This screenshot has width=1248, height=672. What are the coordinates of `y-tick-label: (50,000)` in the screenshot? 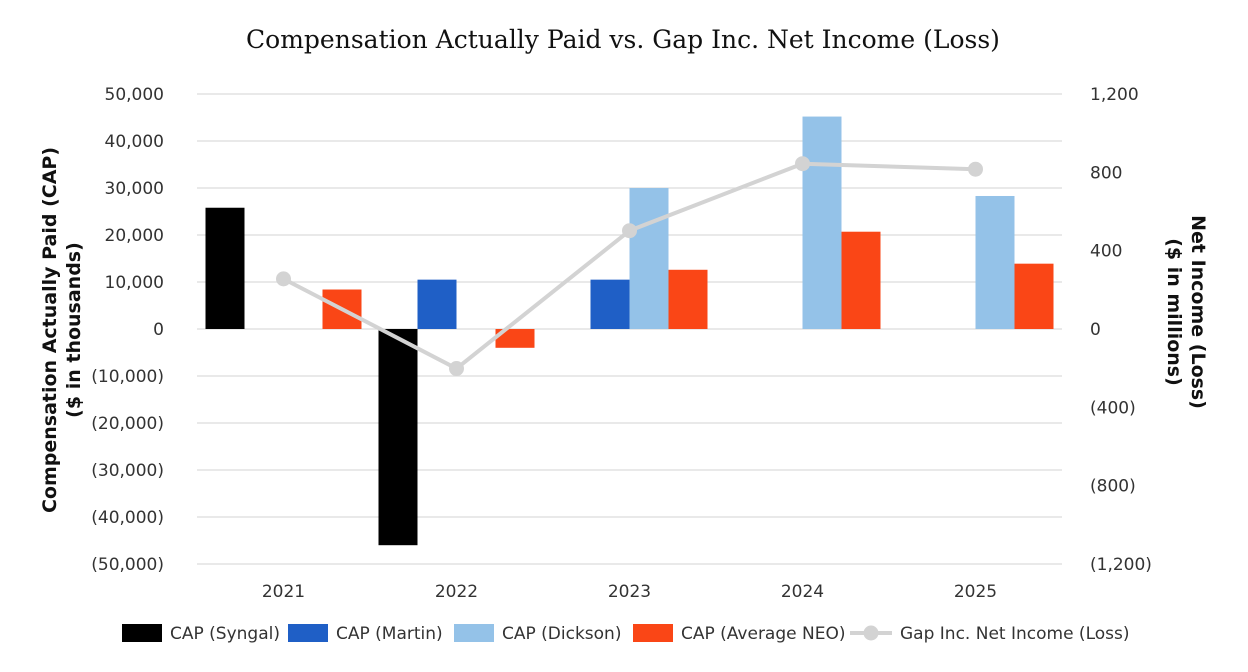 It's located at (127, 565).